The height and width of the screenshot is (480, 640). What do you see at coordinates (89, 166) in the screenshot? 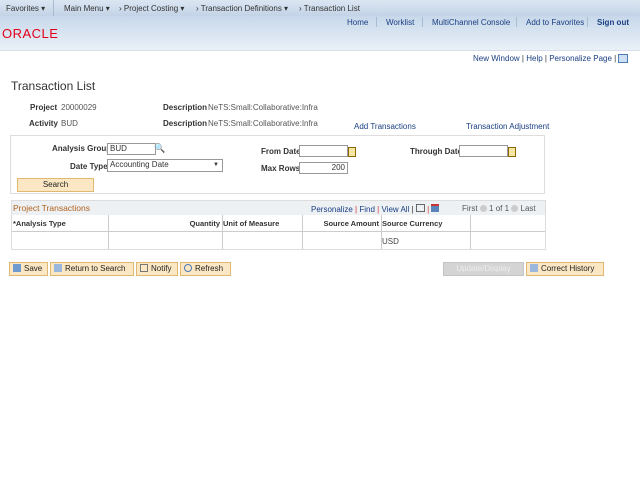
I see `date-type-label: Date Type` at bounding box center [89, 166].